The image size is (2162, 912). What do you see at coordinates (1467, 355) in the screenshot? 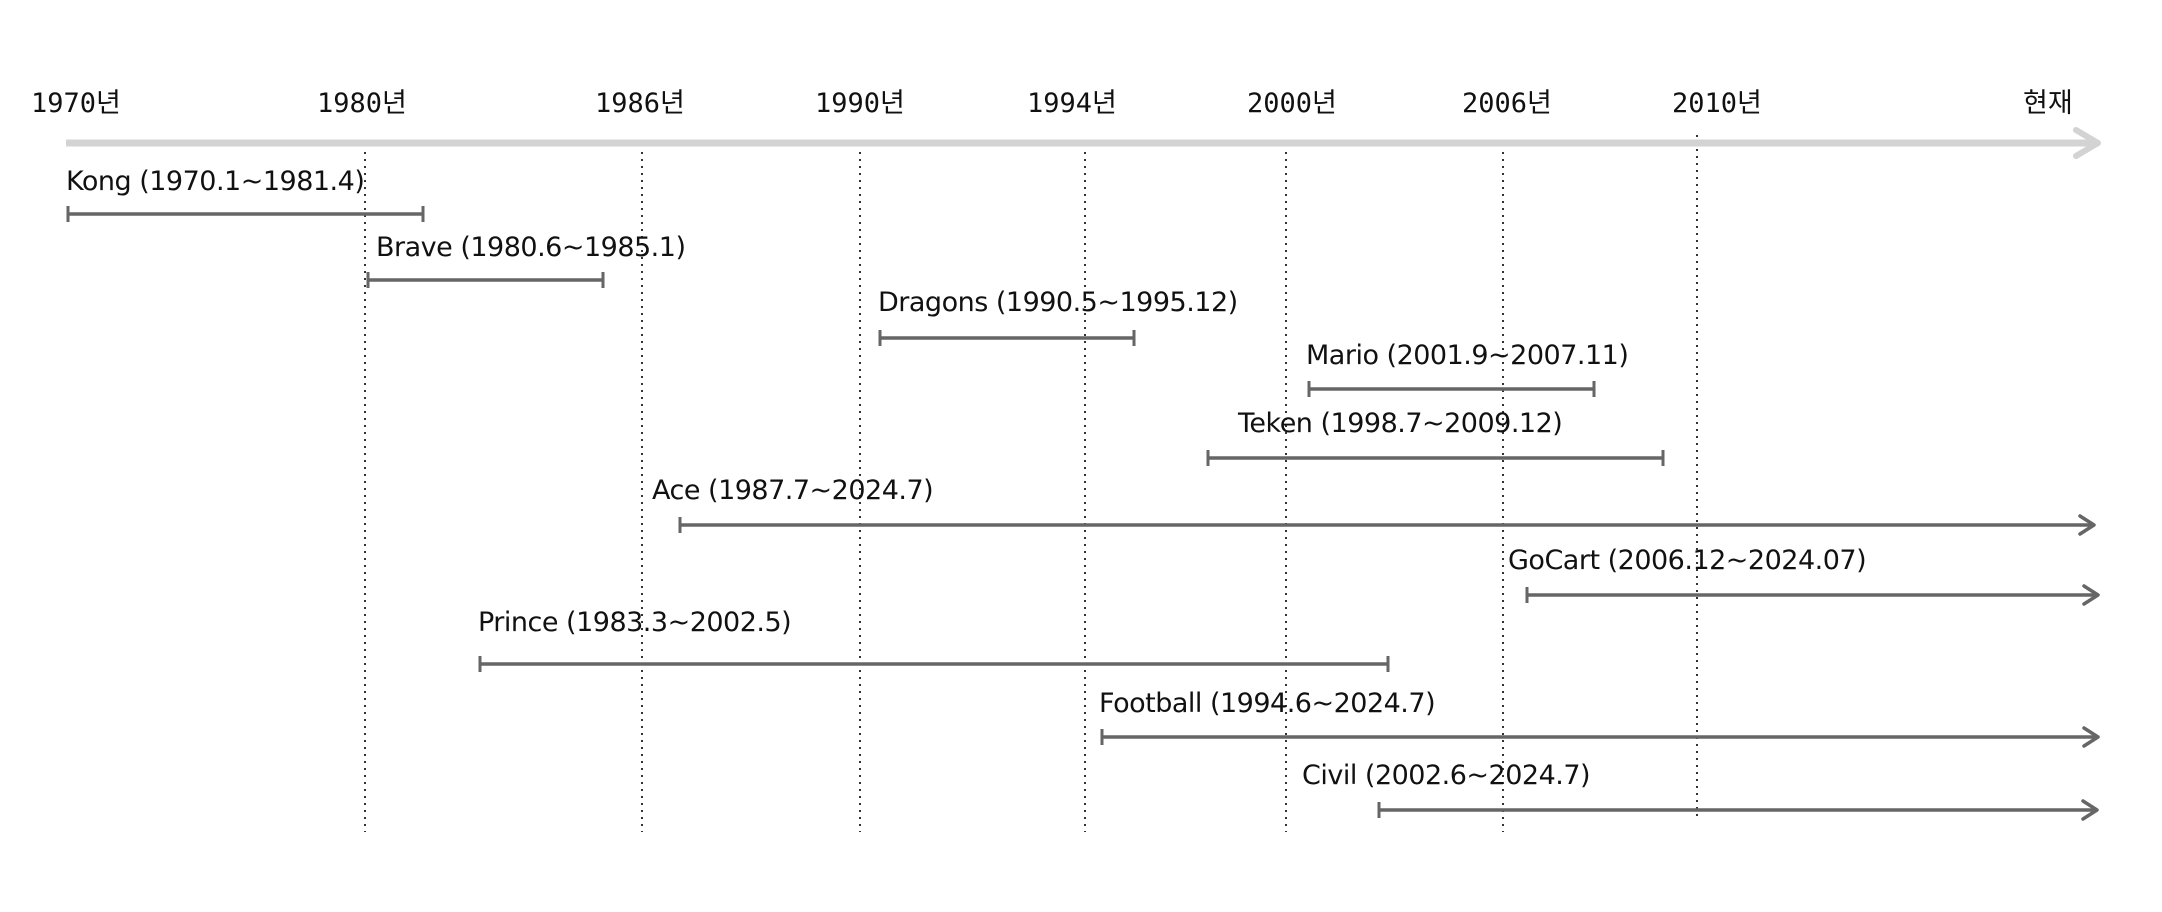
I see `timeline-item-label: Mario (2001.9~2007.11)` at bounding box center [1467, 355].